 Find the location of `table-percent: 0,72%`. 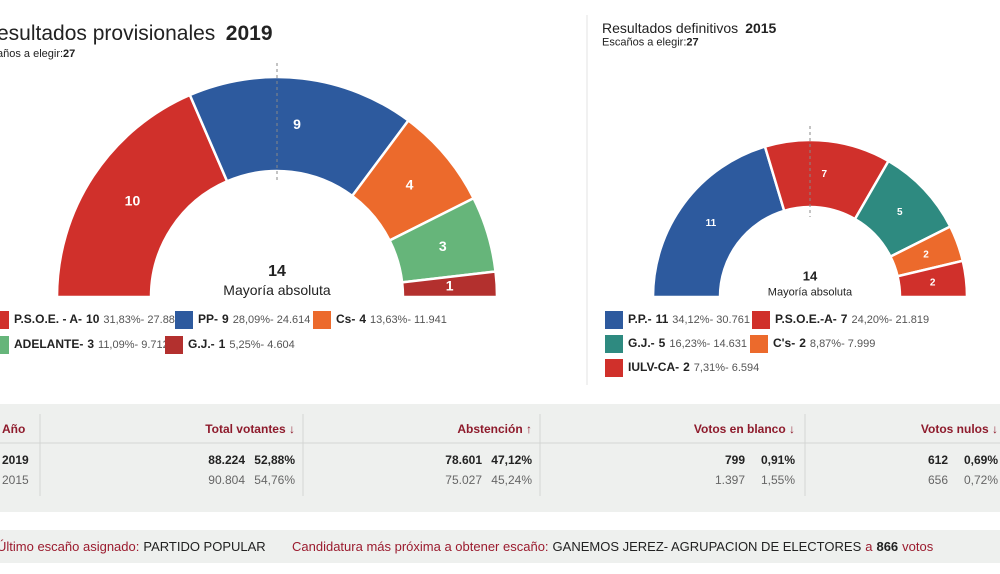

table-percent: 0,72% is located at coordinates (981, 480).